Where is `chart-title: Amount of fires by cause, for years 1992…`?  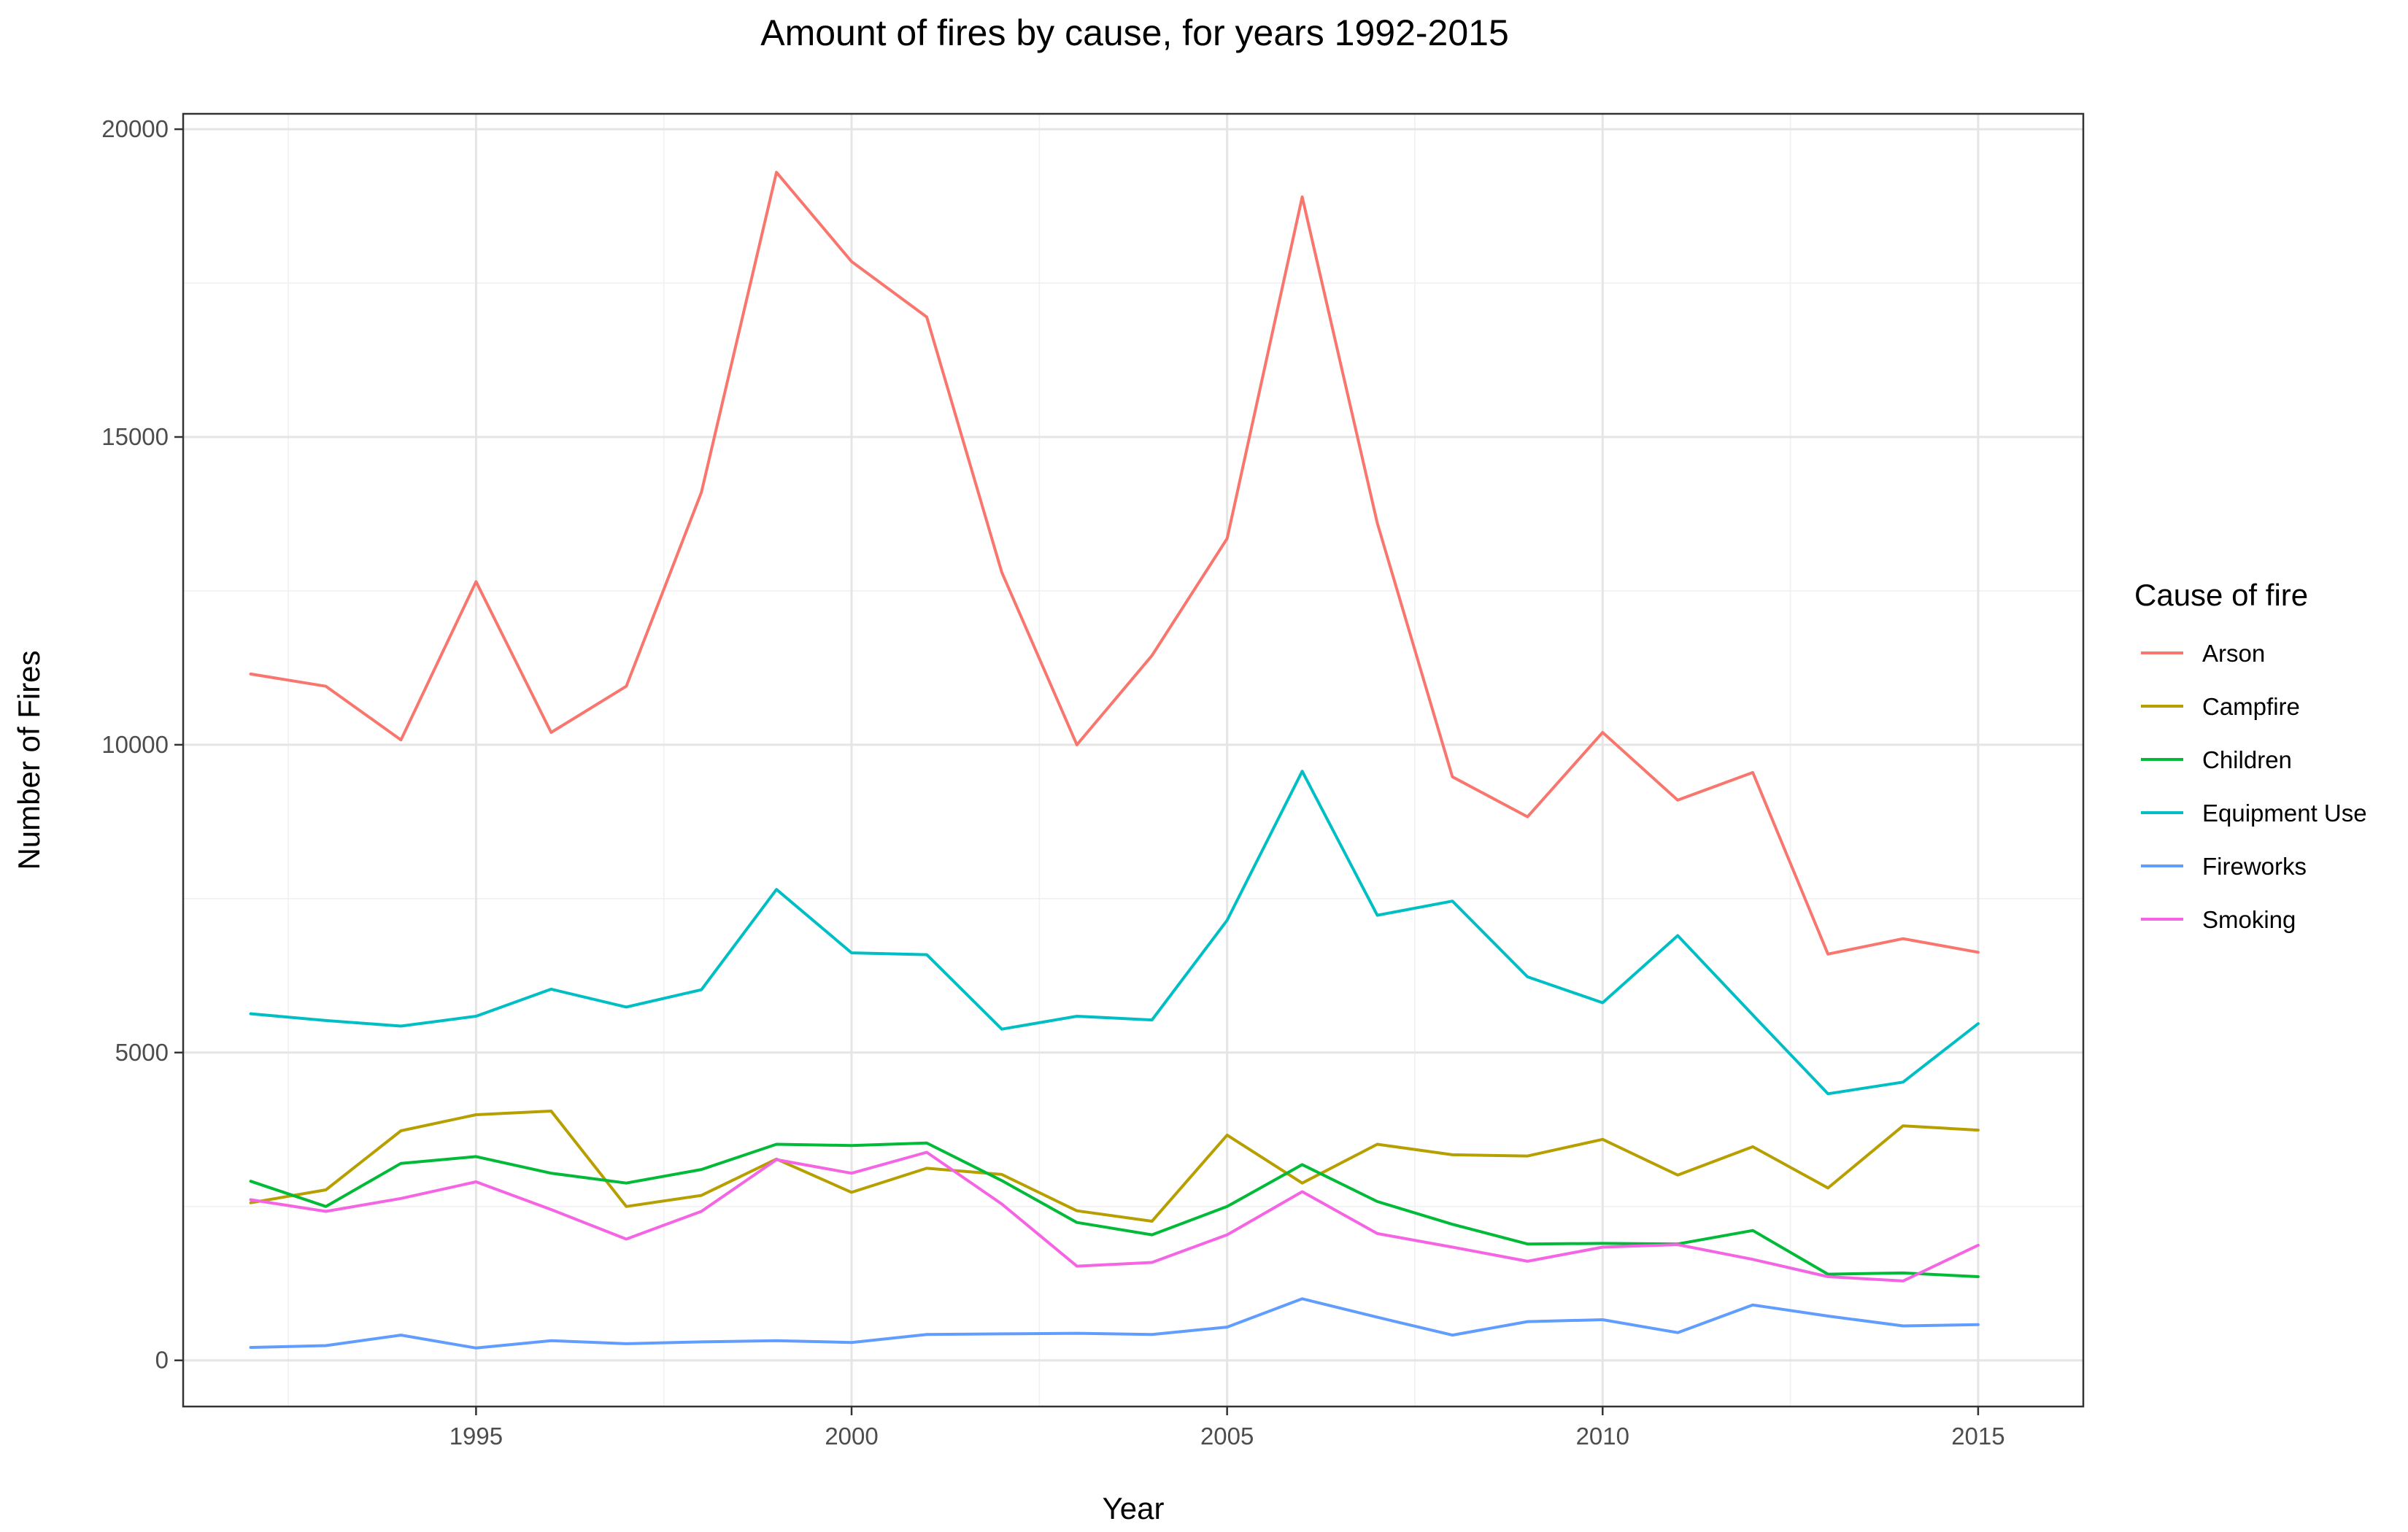
chart-title: Amount of fires by cause, for years 1992… is located at coordinates (1134, 33).